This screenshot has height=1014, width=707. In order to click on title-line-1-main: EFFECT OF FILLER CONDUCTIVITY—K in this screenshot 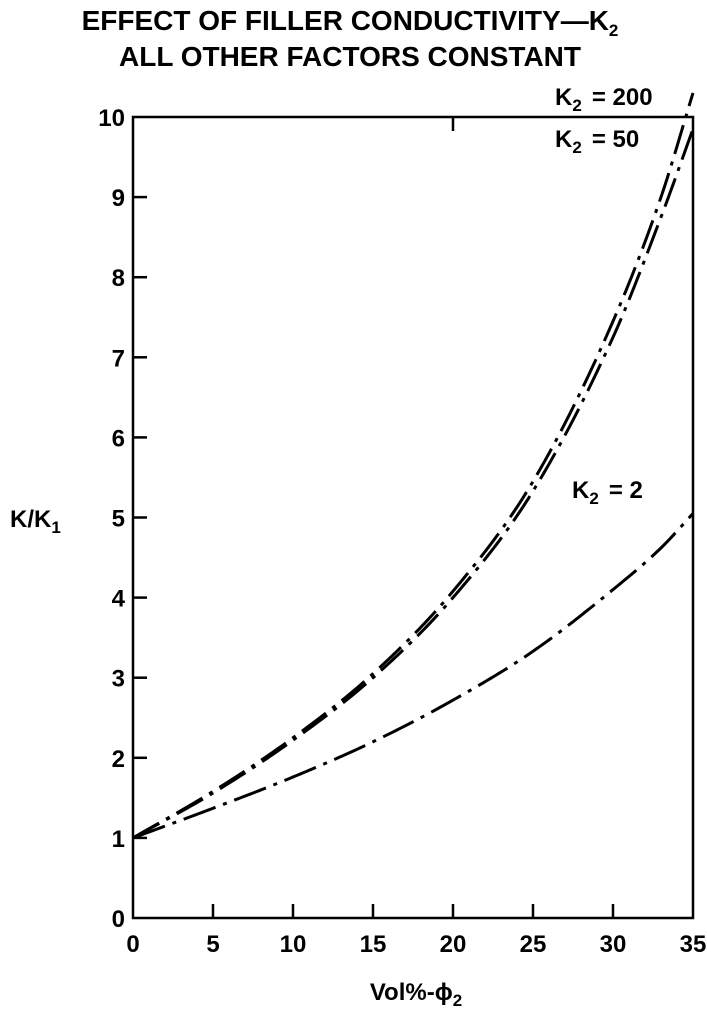, I will do `click(345, 20)`.